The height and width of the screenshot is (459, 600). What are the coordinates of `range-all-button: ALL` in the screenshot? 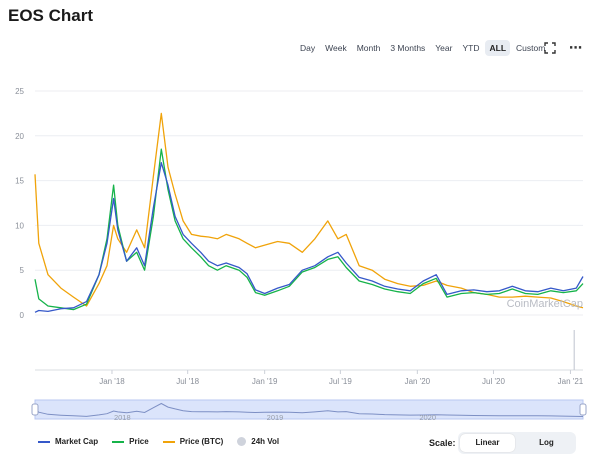 It's located at (498, 48).